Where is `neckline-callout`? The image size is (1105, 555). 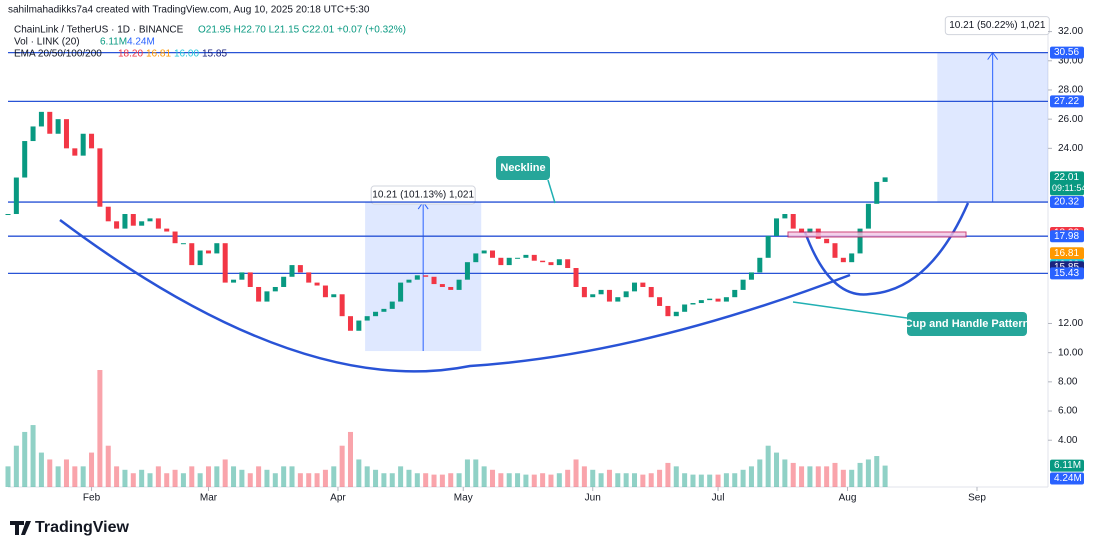
neckline-callout is located at coordinates (523, 168).